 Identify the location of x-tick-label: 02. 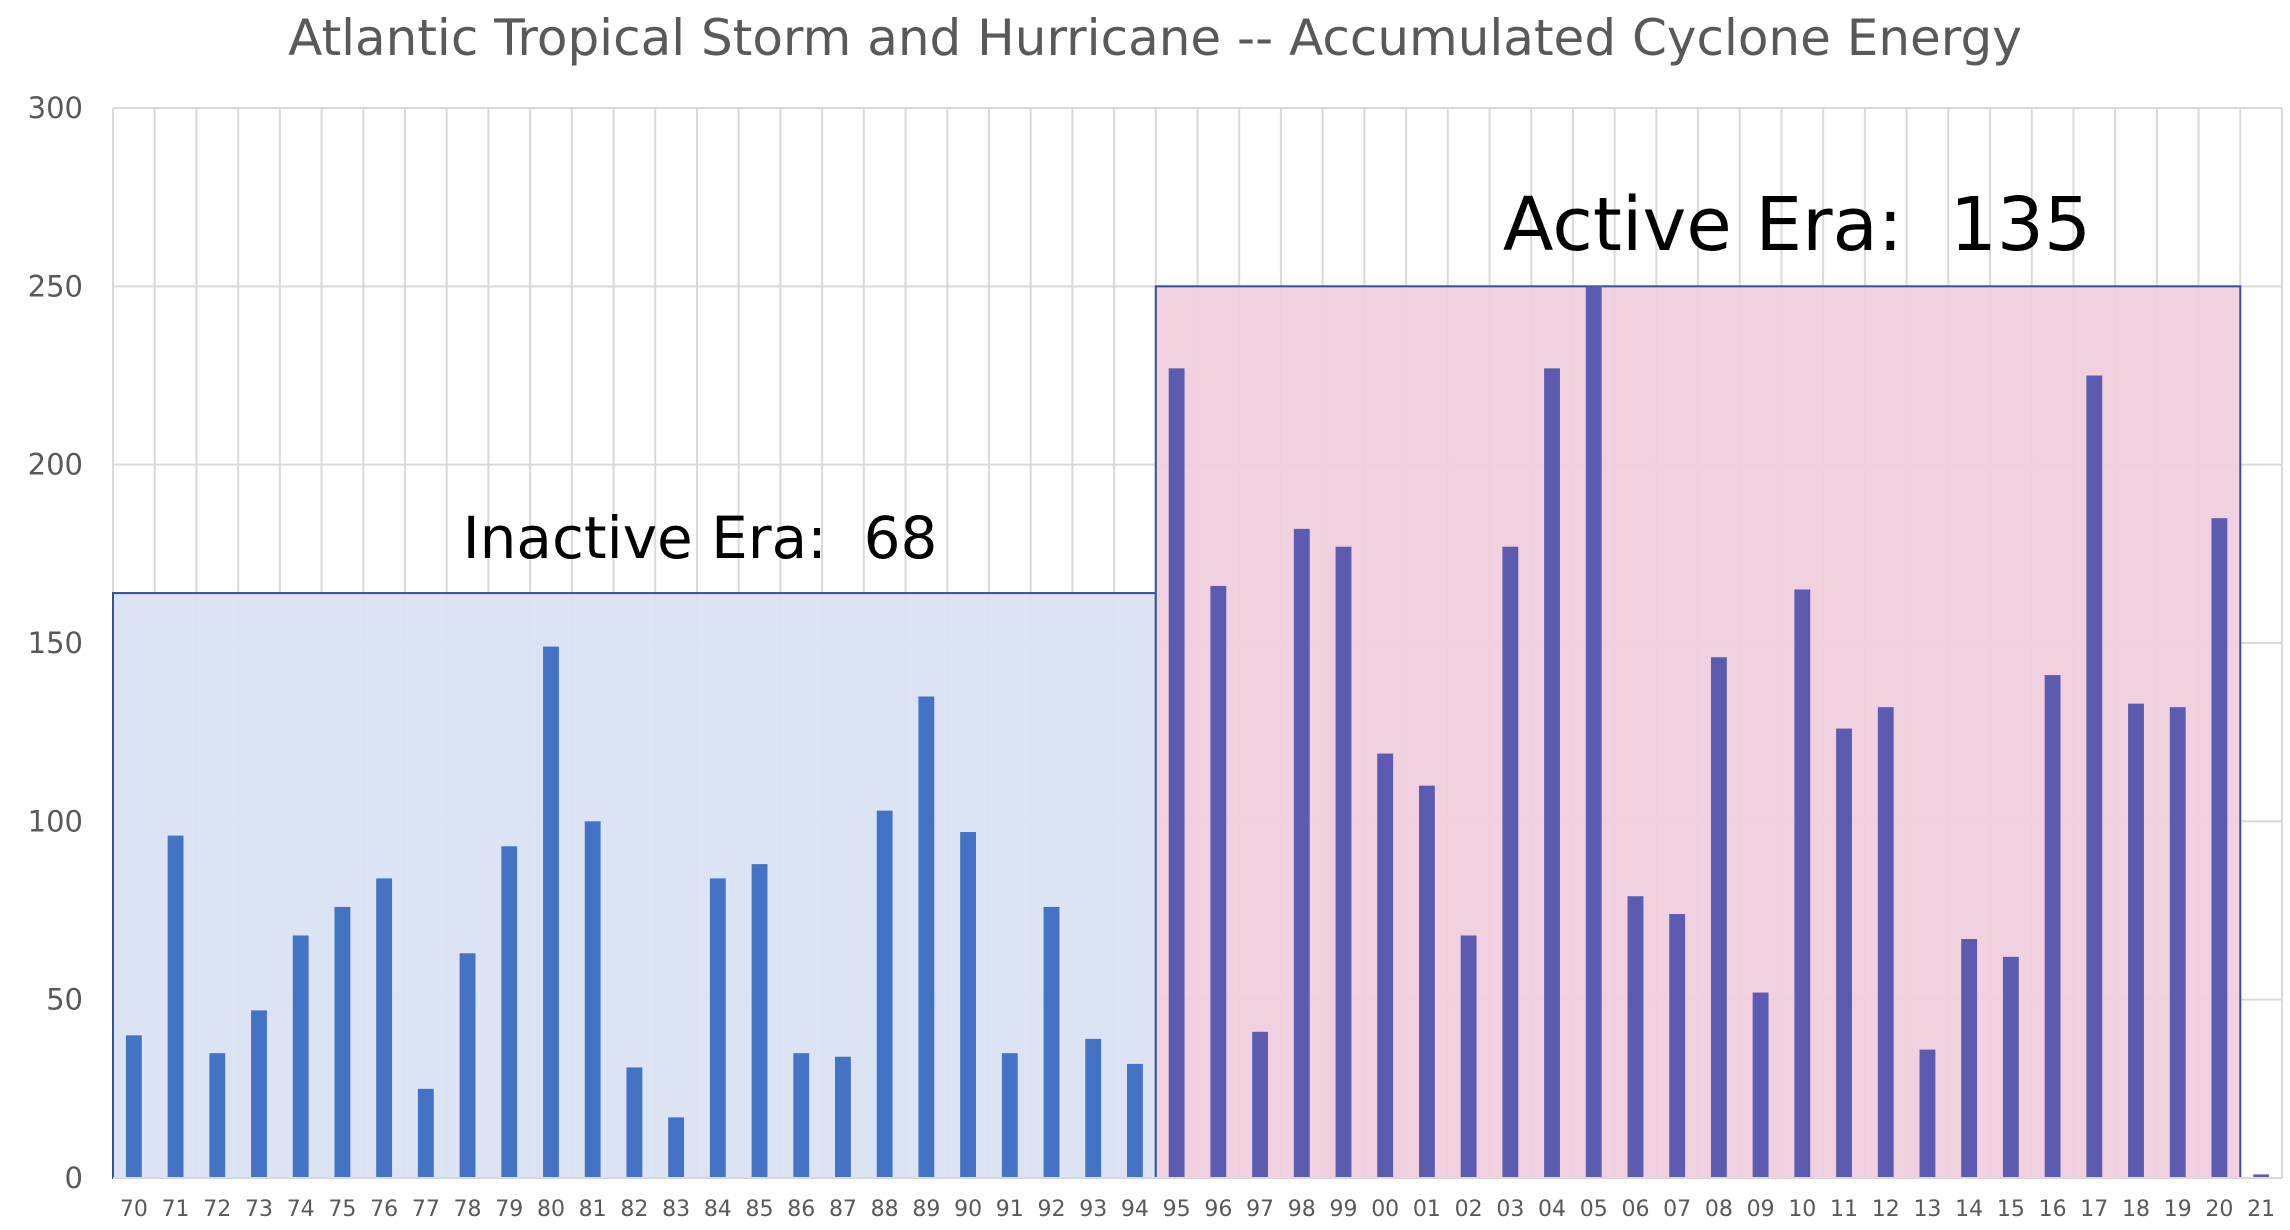
(1469, 1209).